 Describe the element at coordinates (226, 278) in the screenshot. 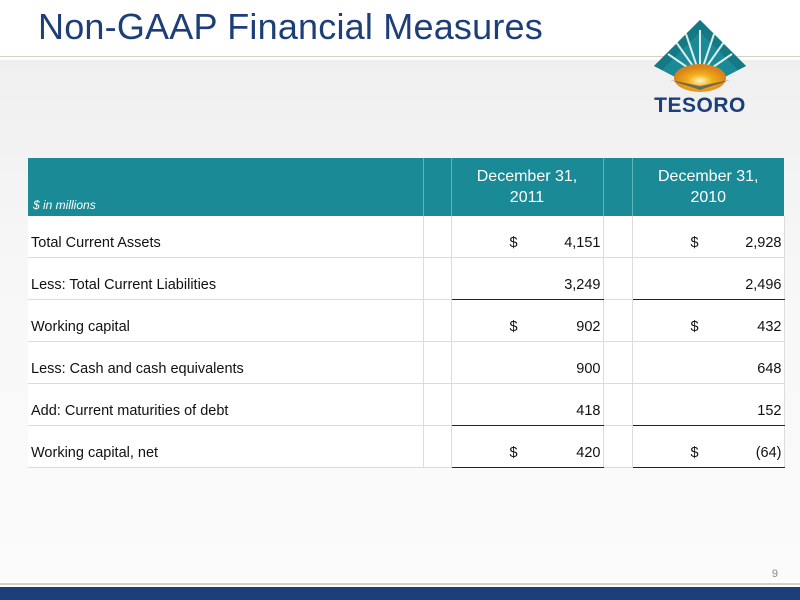

I see `row-label: Less: Total Current Liabilities` at that location.